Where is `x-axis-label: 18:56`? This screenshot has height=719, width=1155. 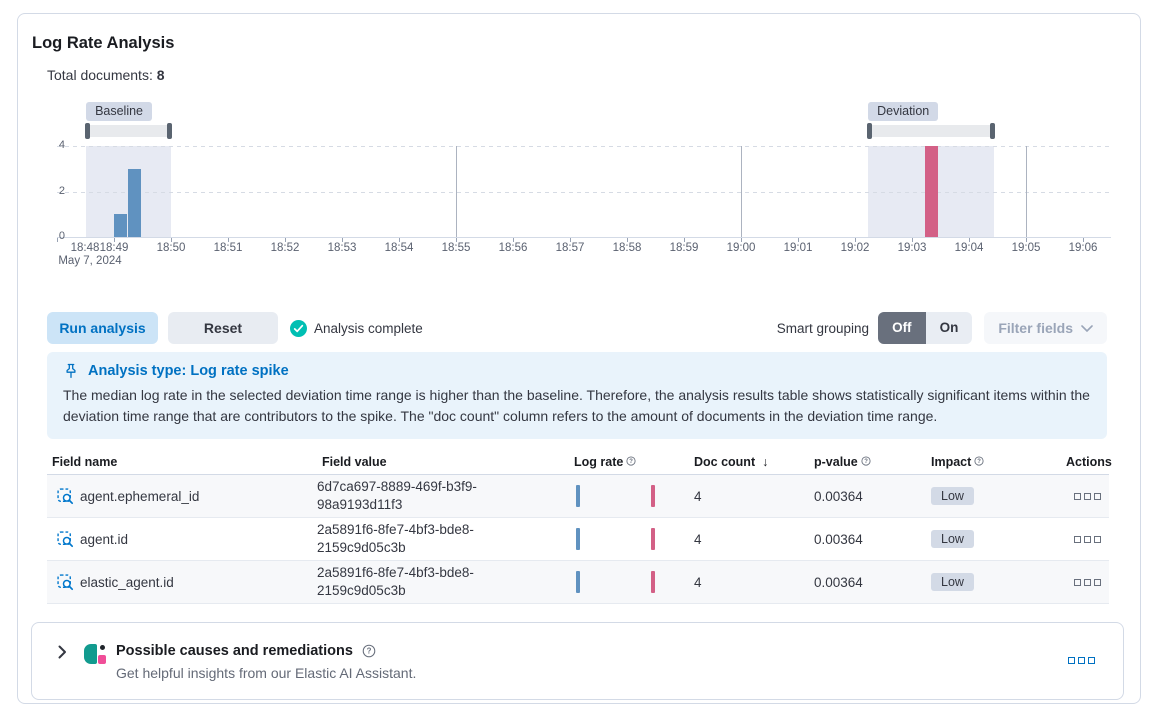 x-axis-label: 18:56 is located at coordinates (513, 248).